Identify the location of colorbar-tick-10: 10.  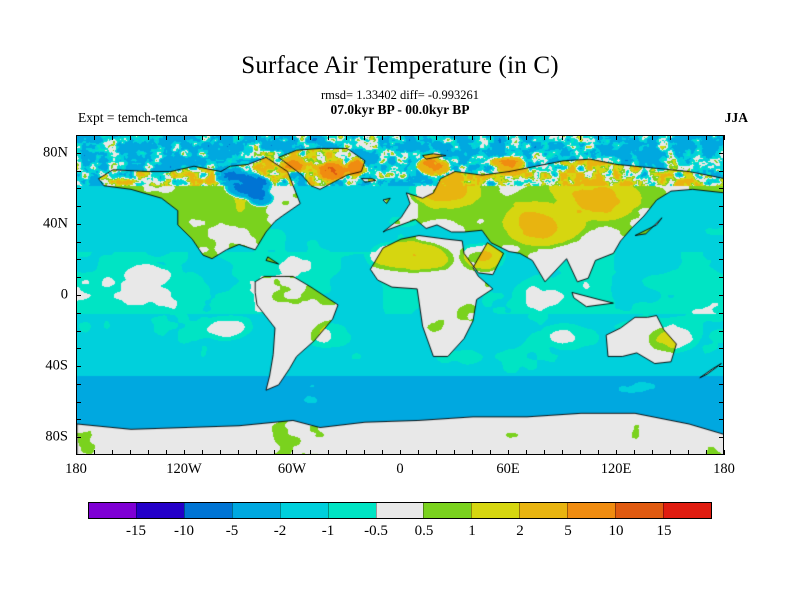
(616, 531).